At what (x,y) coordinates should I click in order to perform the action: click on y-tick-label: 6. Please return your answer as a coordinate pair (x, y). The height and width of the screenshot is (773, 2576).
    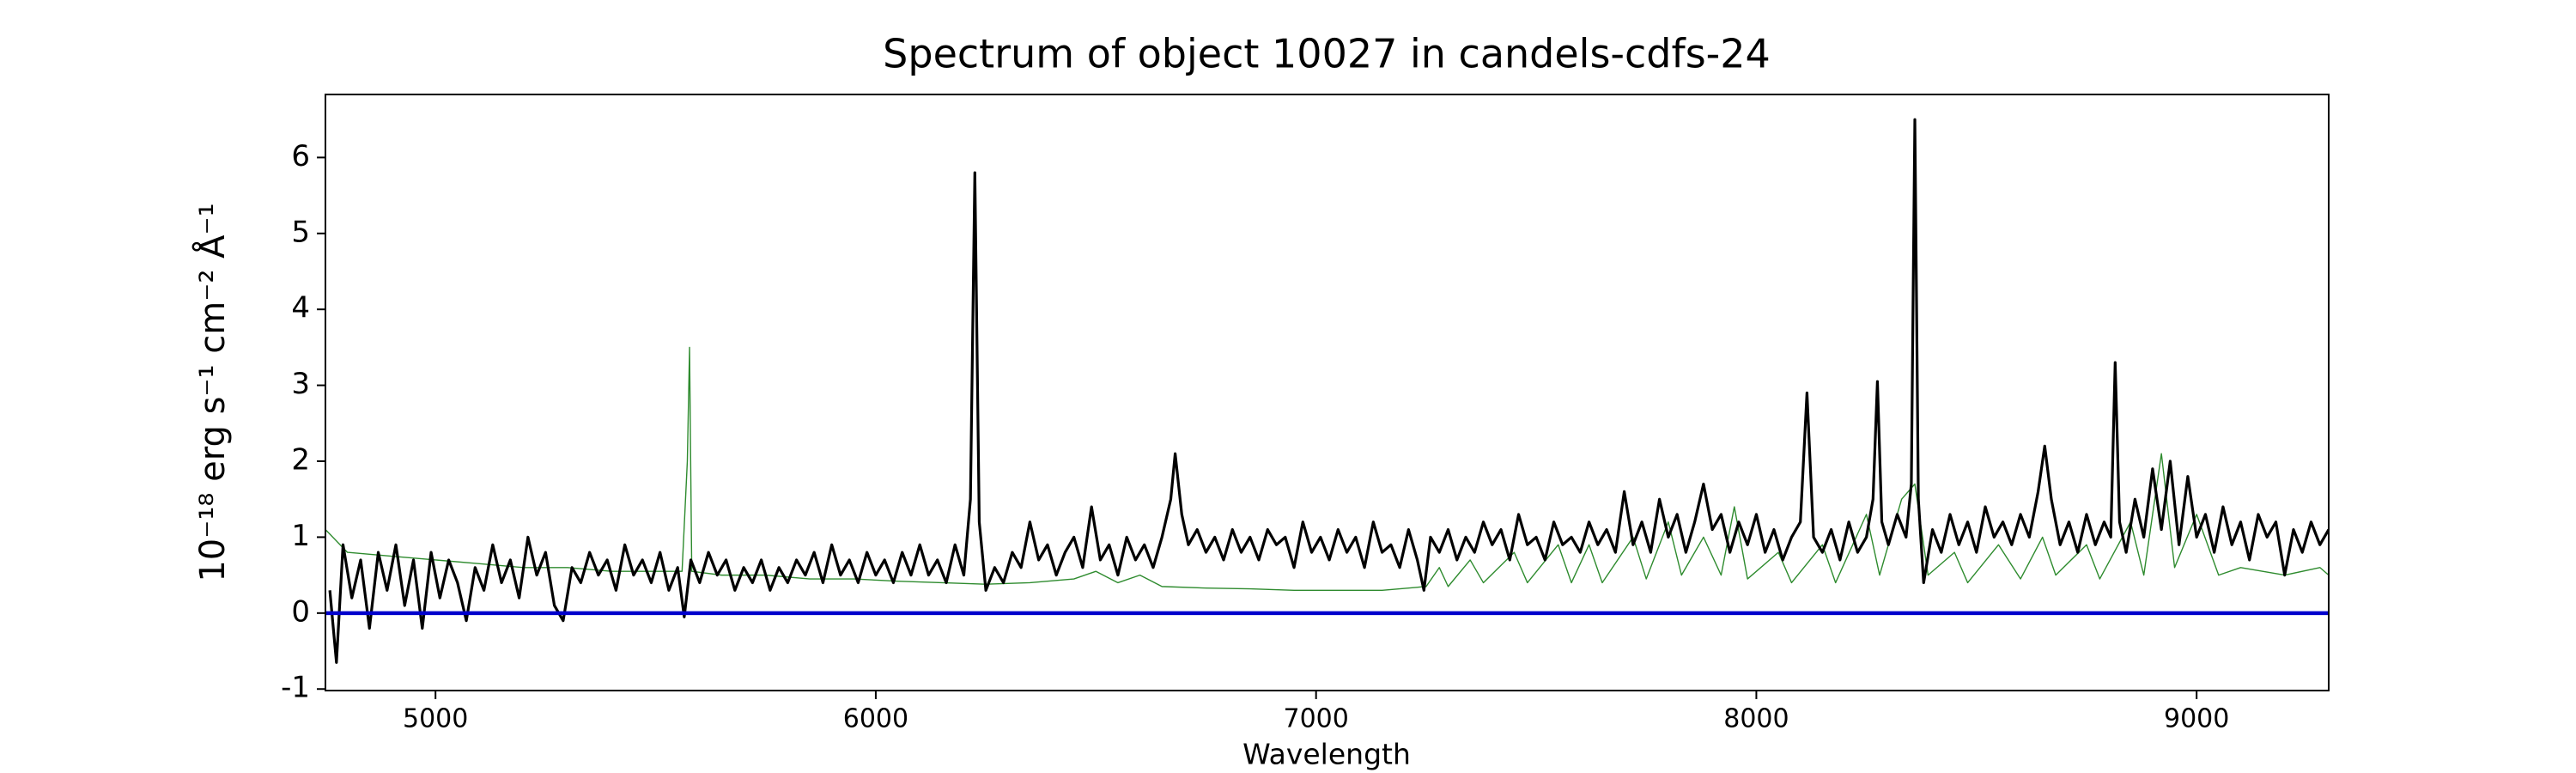
    Looking at the image, I should click on (301, 156).